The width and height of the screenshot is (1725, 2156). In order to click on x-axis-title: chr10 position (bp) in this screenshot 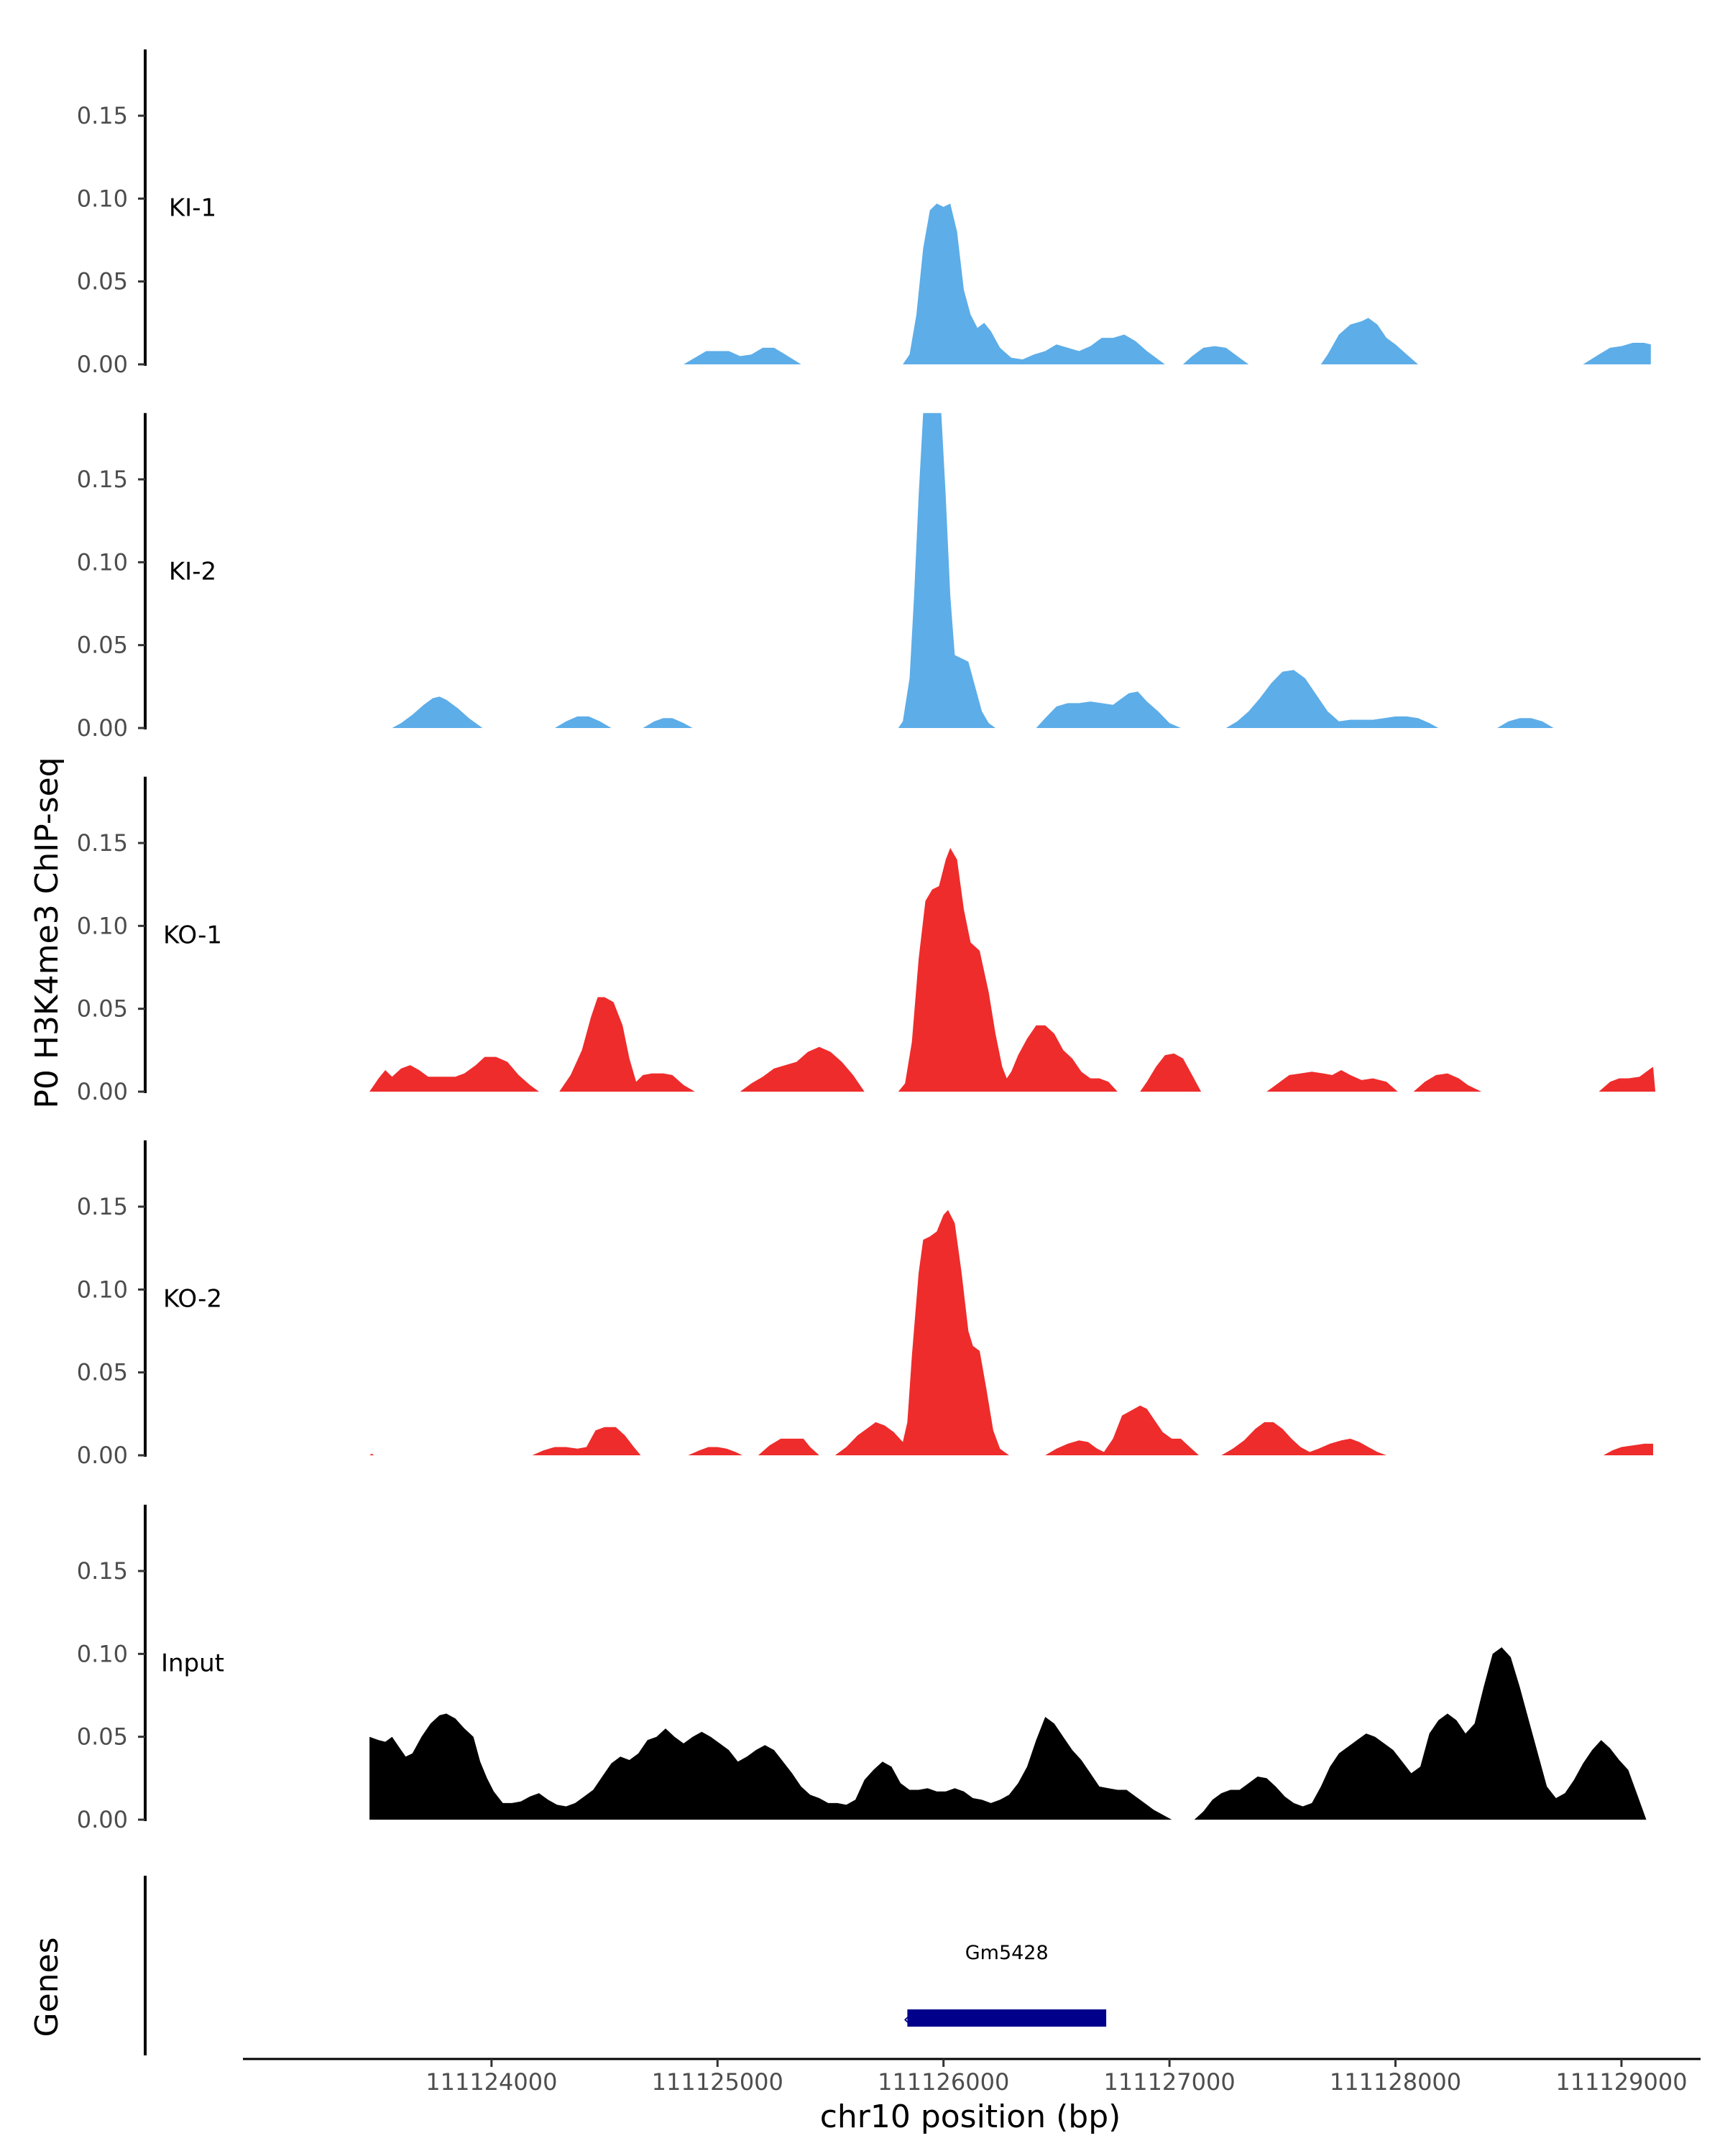, I will do `click(970, 2117)`.